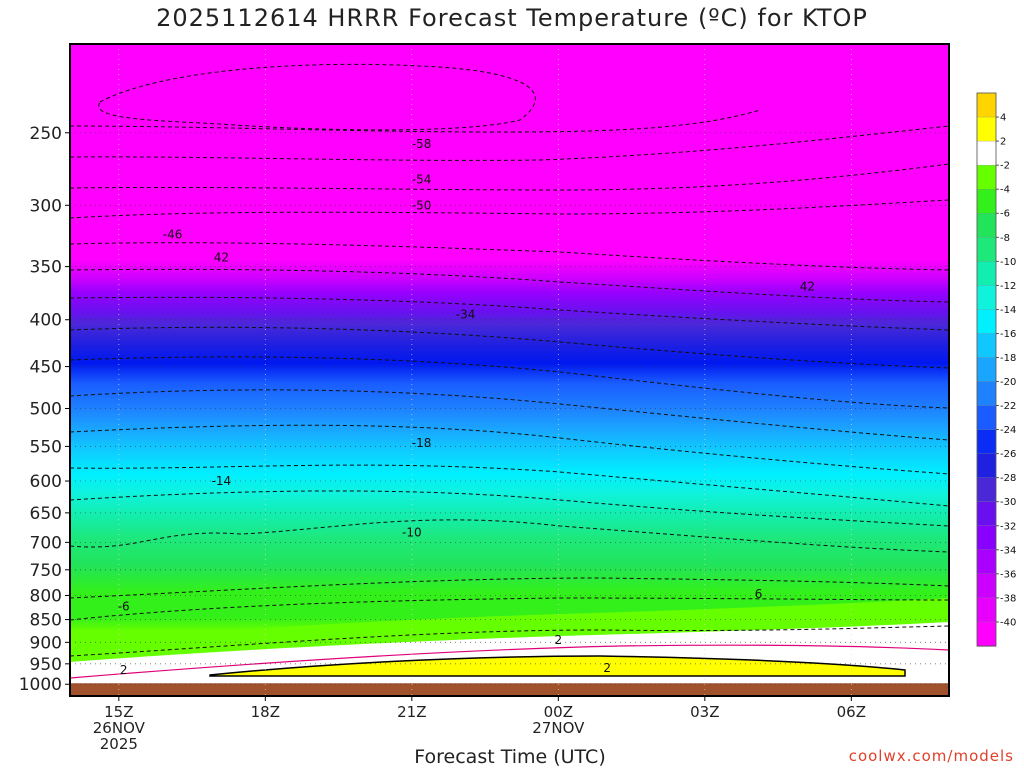 The width and height of the screenshot is (1024, 768). What do you see at coordinates (559, 640) in the screenshot?
I see `contour-label-12: 2` at bounding box center [559, 640].